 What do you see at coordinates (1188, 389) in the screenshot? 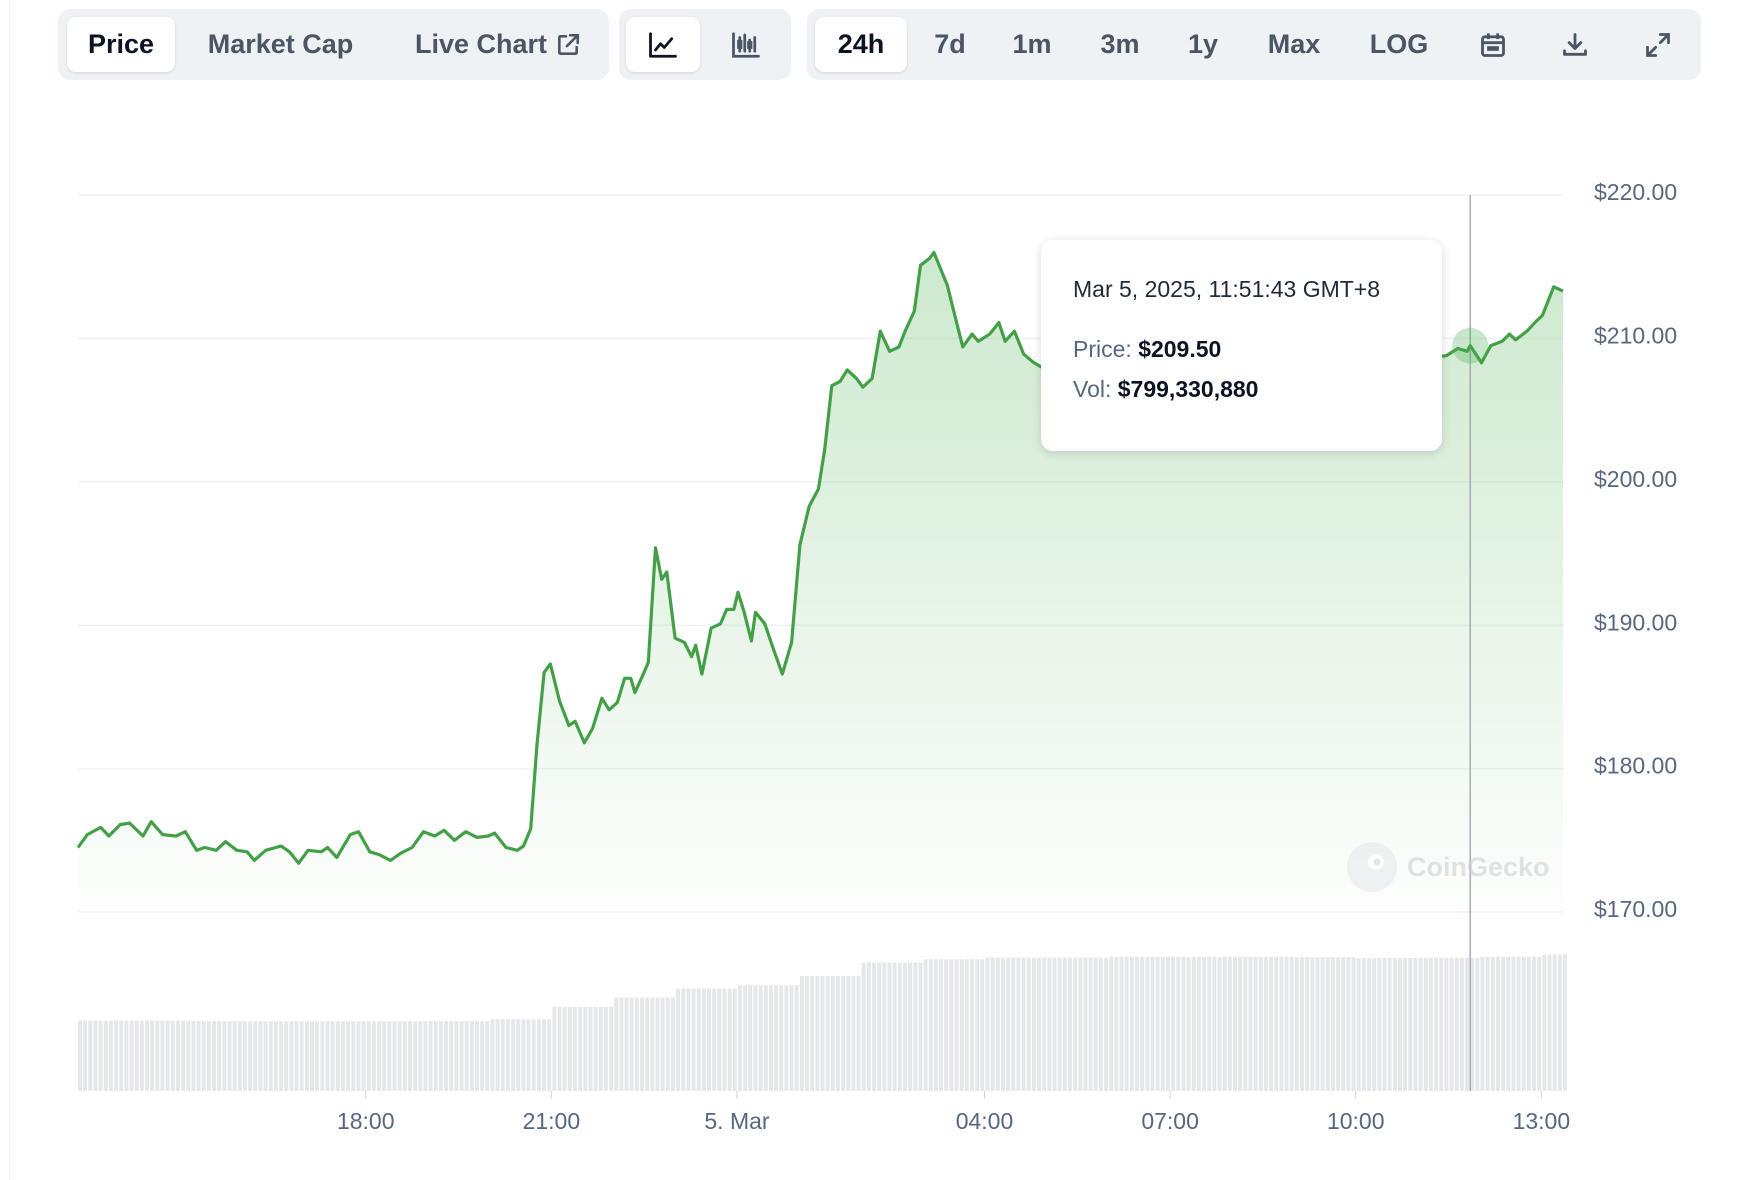
I see `tooltip-volume-value: $799,330,880` at bounding box center [1188, 389].